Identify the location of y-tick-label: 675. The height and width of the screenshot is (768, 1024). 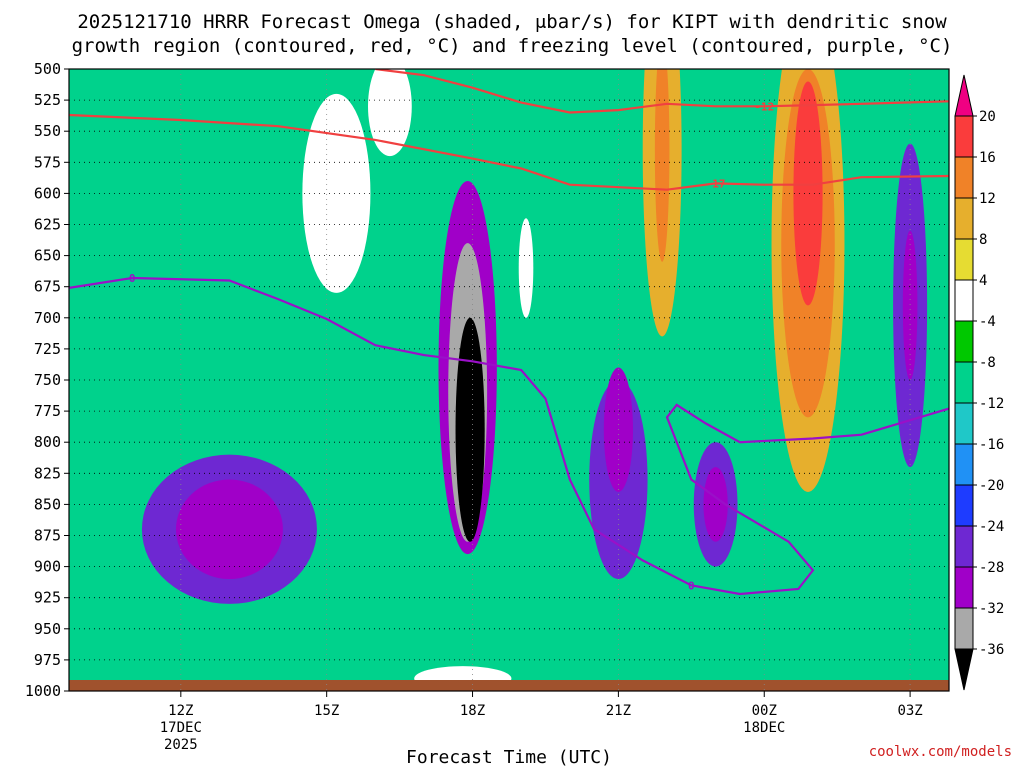
(47, 287).